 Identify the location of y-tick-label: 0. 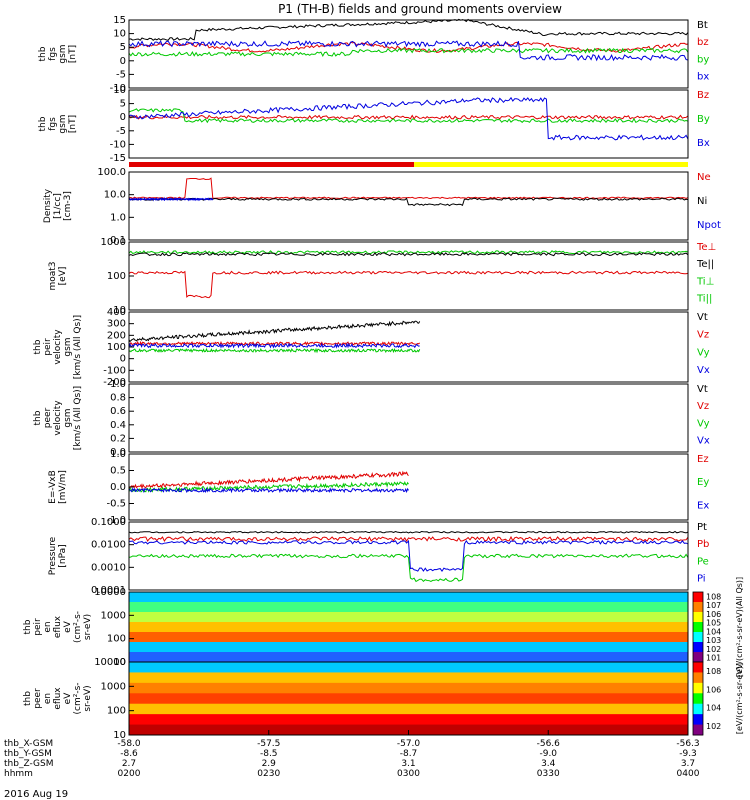
(123, 117).